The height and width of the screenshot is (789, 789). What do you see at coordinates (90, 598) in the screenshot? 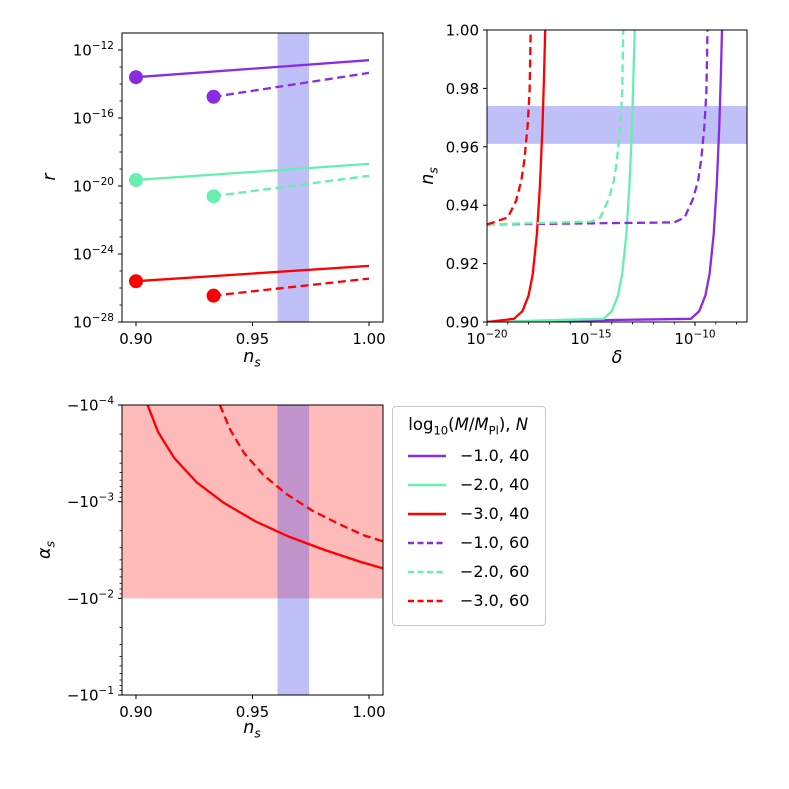
I see `tick-label: −10−2` at bounding box center [90, 598].